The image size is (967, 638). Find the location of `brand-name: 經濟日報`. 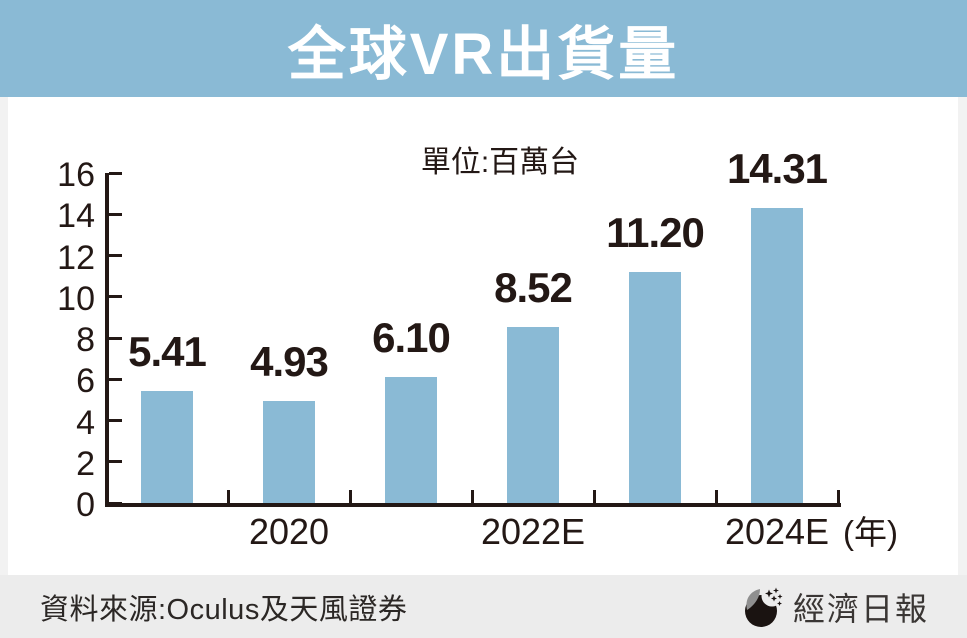

brand-name: 經濟日報 is located at coordinates (860, 608).